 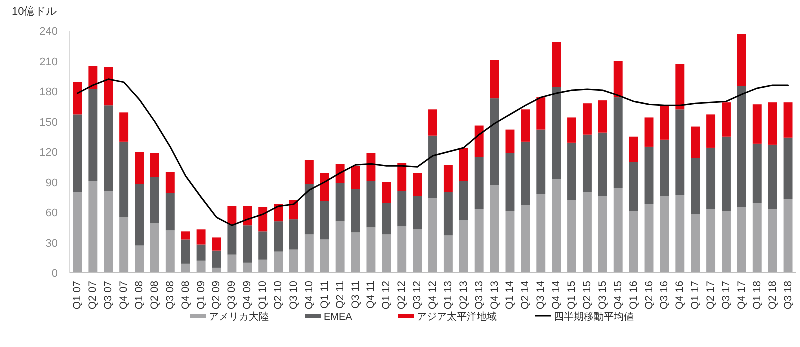 What do you see at coordinates (108, 295) in the screenshot?
I see `x-tick-label: Q3 07` at bounding box center [108, 295].